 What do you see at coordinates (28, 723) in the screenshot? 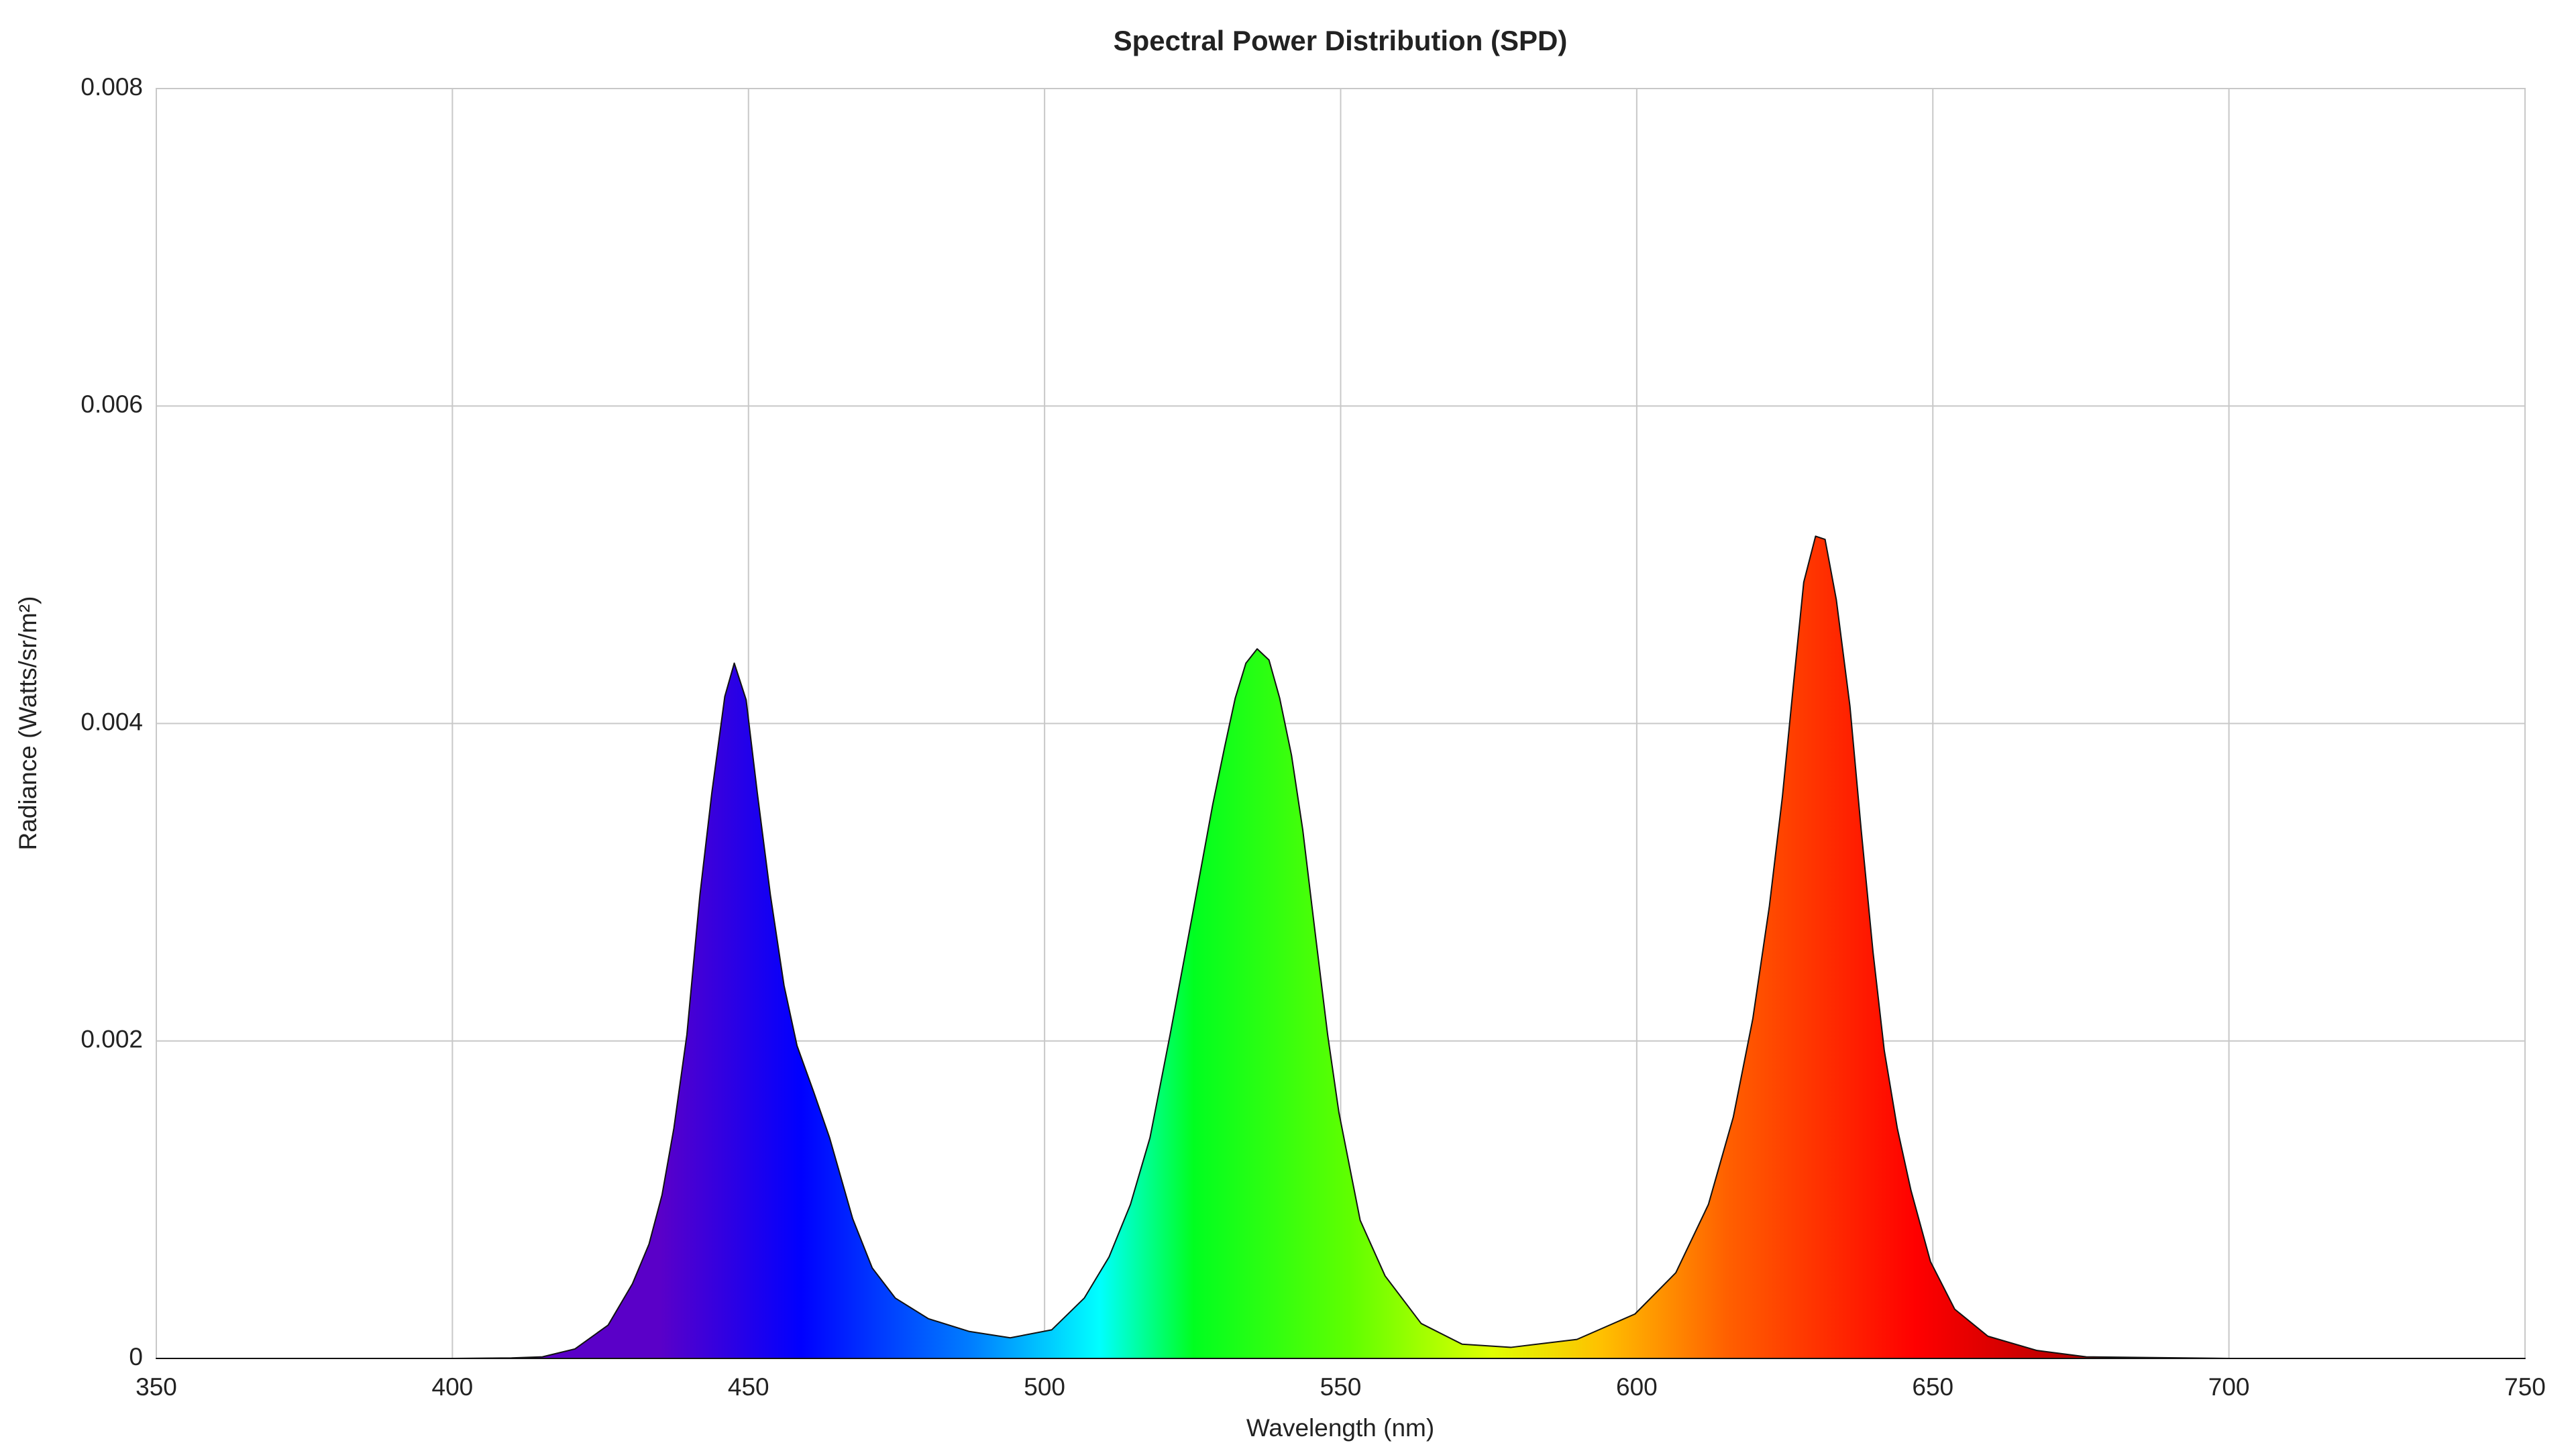
I see `y-axis-label: Radiance (Watts/sr/m²)` at bounding box center [28, 723].